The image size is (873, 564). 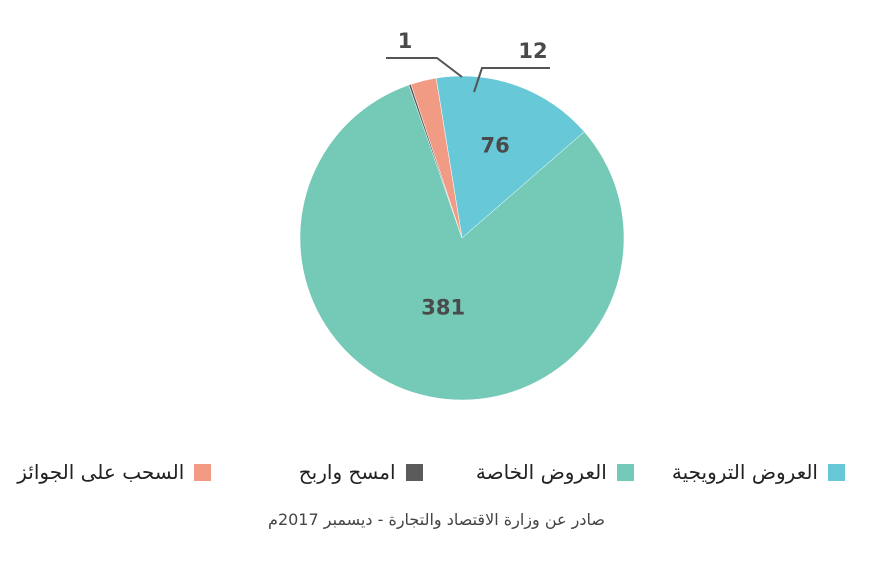 I want to click on legend-label: العروض الخاصة, so click(x=541, y=472).